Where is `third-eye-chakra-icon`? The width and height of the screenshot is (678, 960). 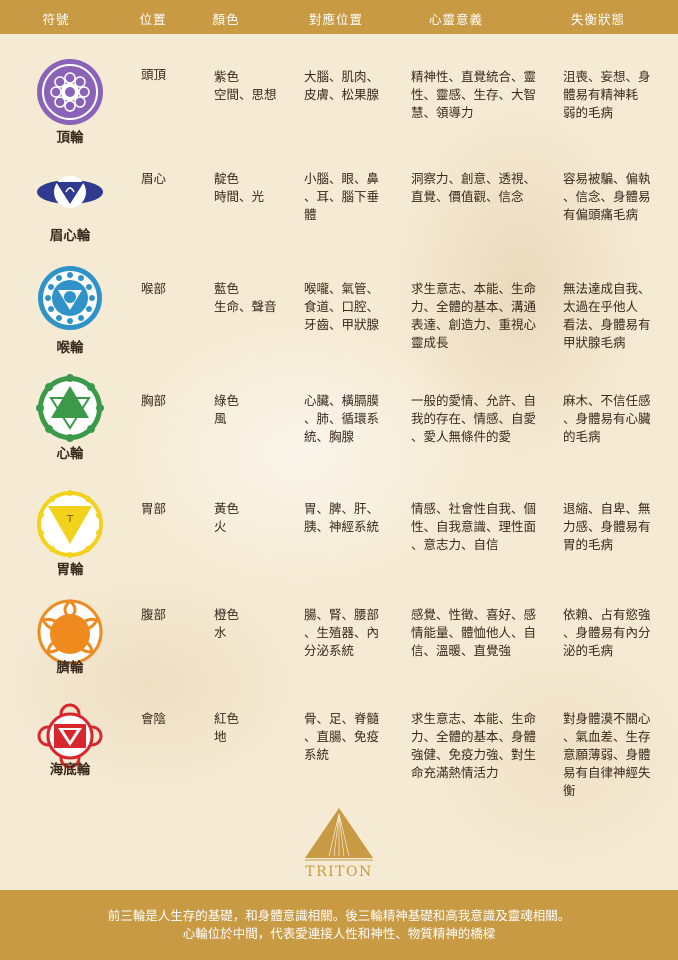
third-eye-chakra-icon is located at coordinates (70, 206).